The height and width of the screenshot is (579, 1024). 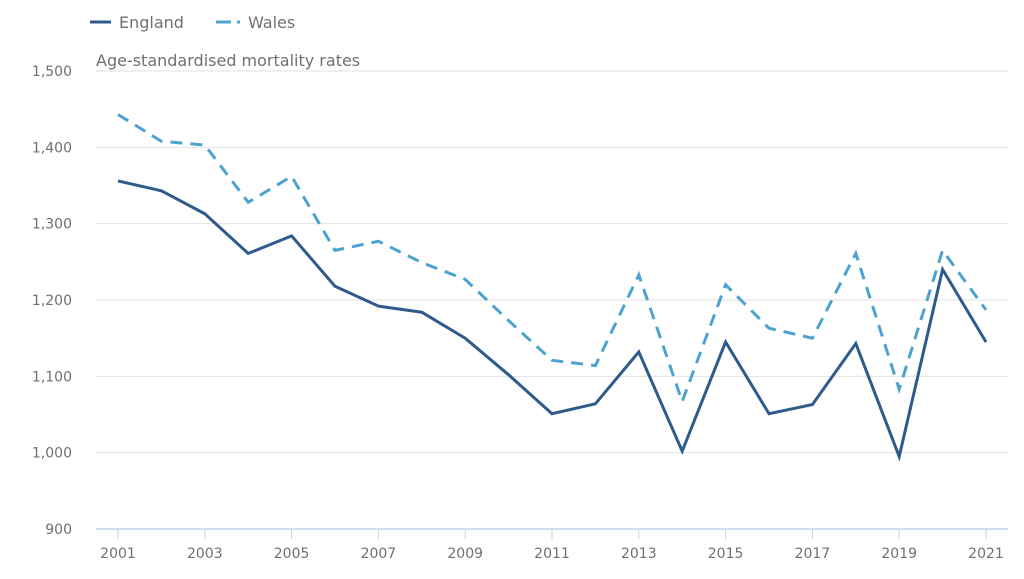 What do you see at coordinates (552, 554) in the screenshot?
I see `x-tick-label: 2011` at bounding box center [552, 554].